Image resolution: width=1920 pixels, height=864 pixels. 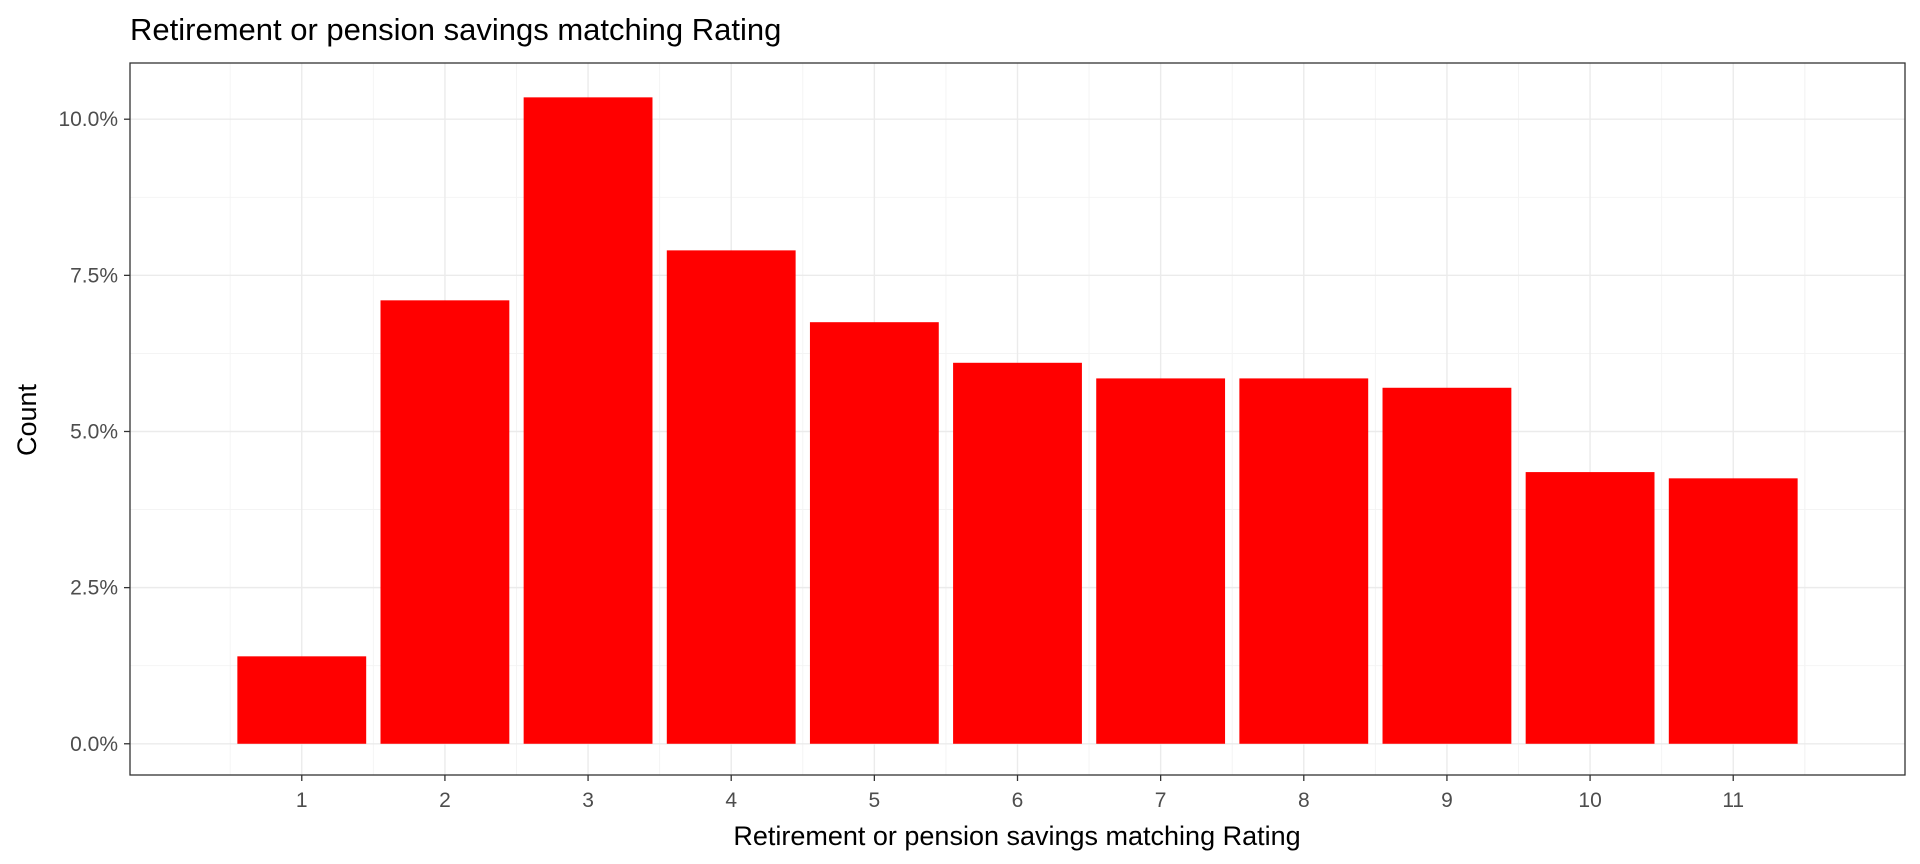 What do you see at coordinates (88, 119) in the screenshot?
I see `y-tick-label: 10.0%` at bounding box center [88, 119].